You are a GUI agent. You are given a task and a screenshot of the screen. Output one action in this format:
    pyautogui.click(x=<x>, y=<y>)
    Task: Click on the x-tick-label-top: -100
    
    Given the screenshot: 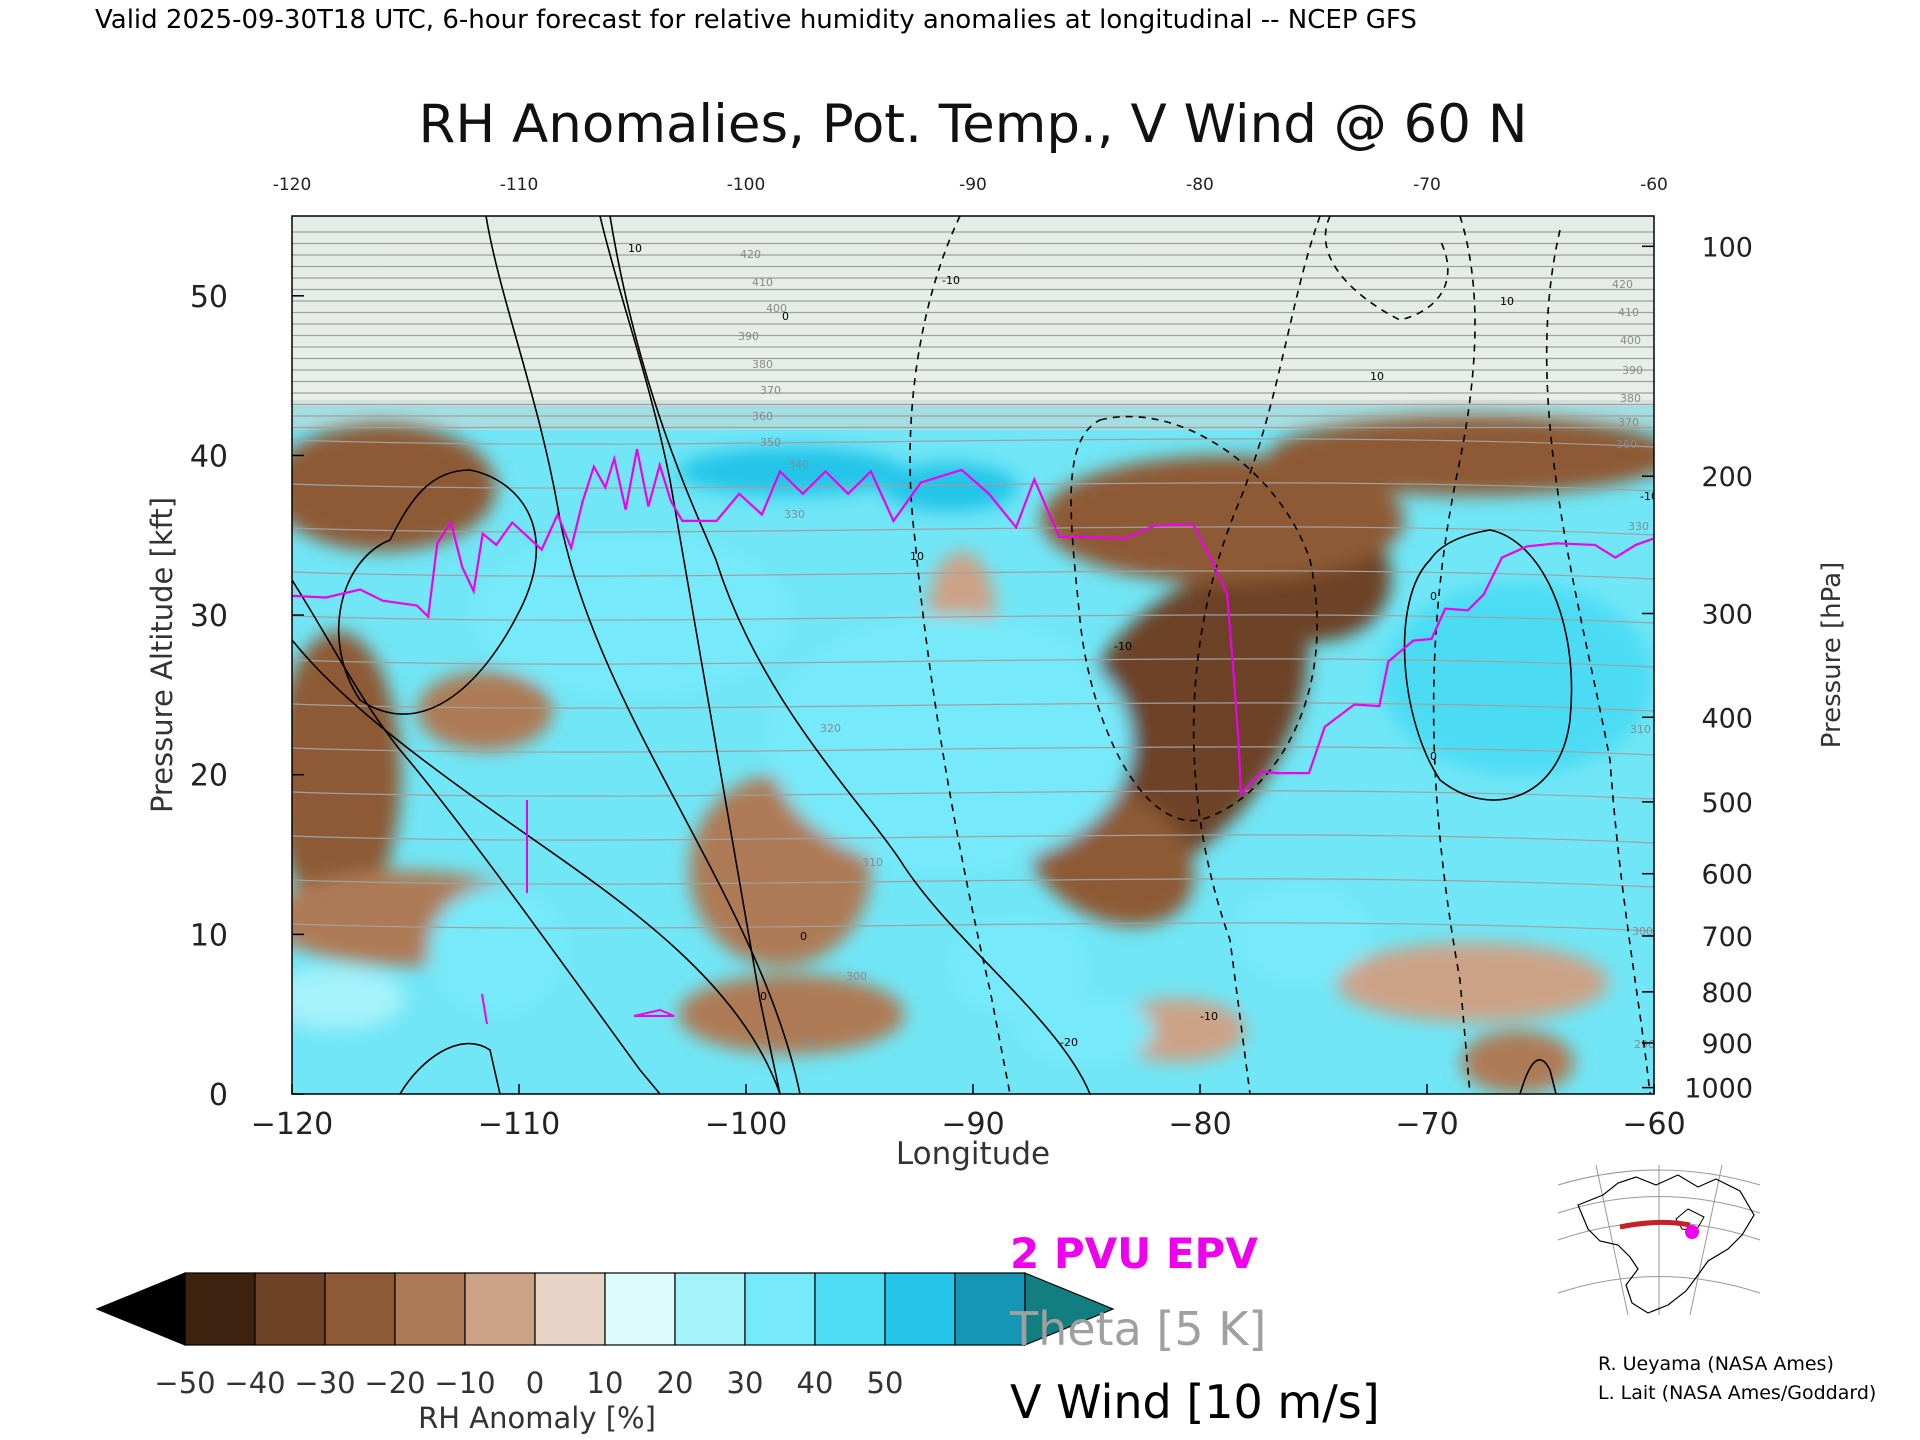 What is the action you would take?
    pyautogui.click(x=746, y=185)
    